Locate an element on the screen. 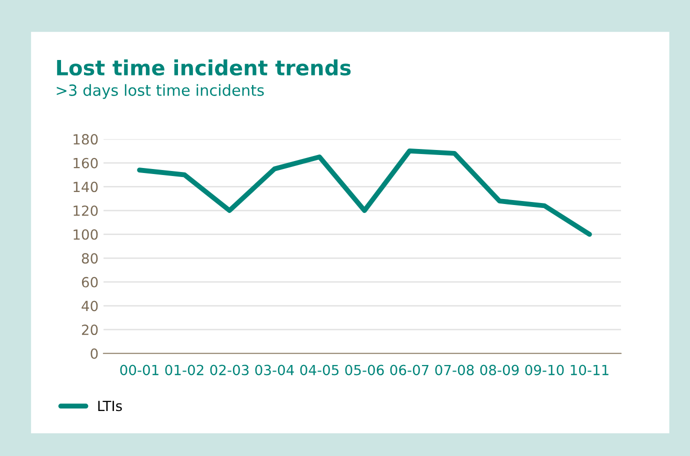 This screenshot has height=456, width=690. y-tick-label: 160 is located at coordinates (86, 163).